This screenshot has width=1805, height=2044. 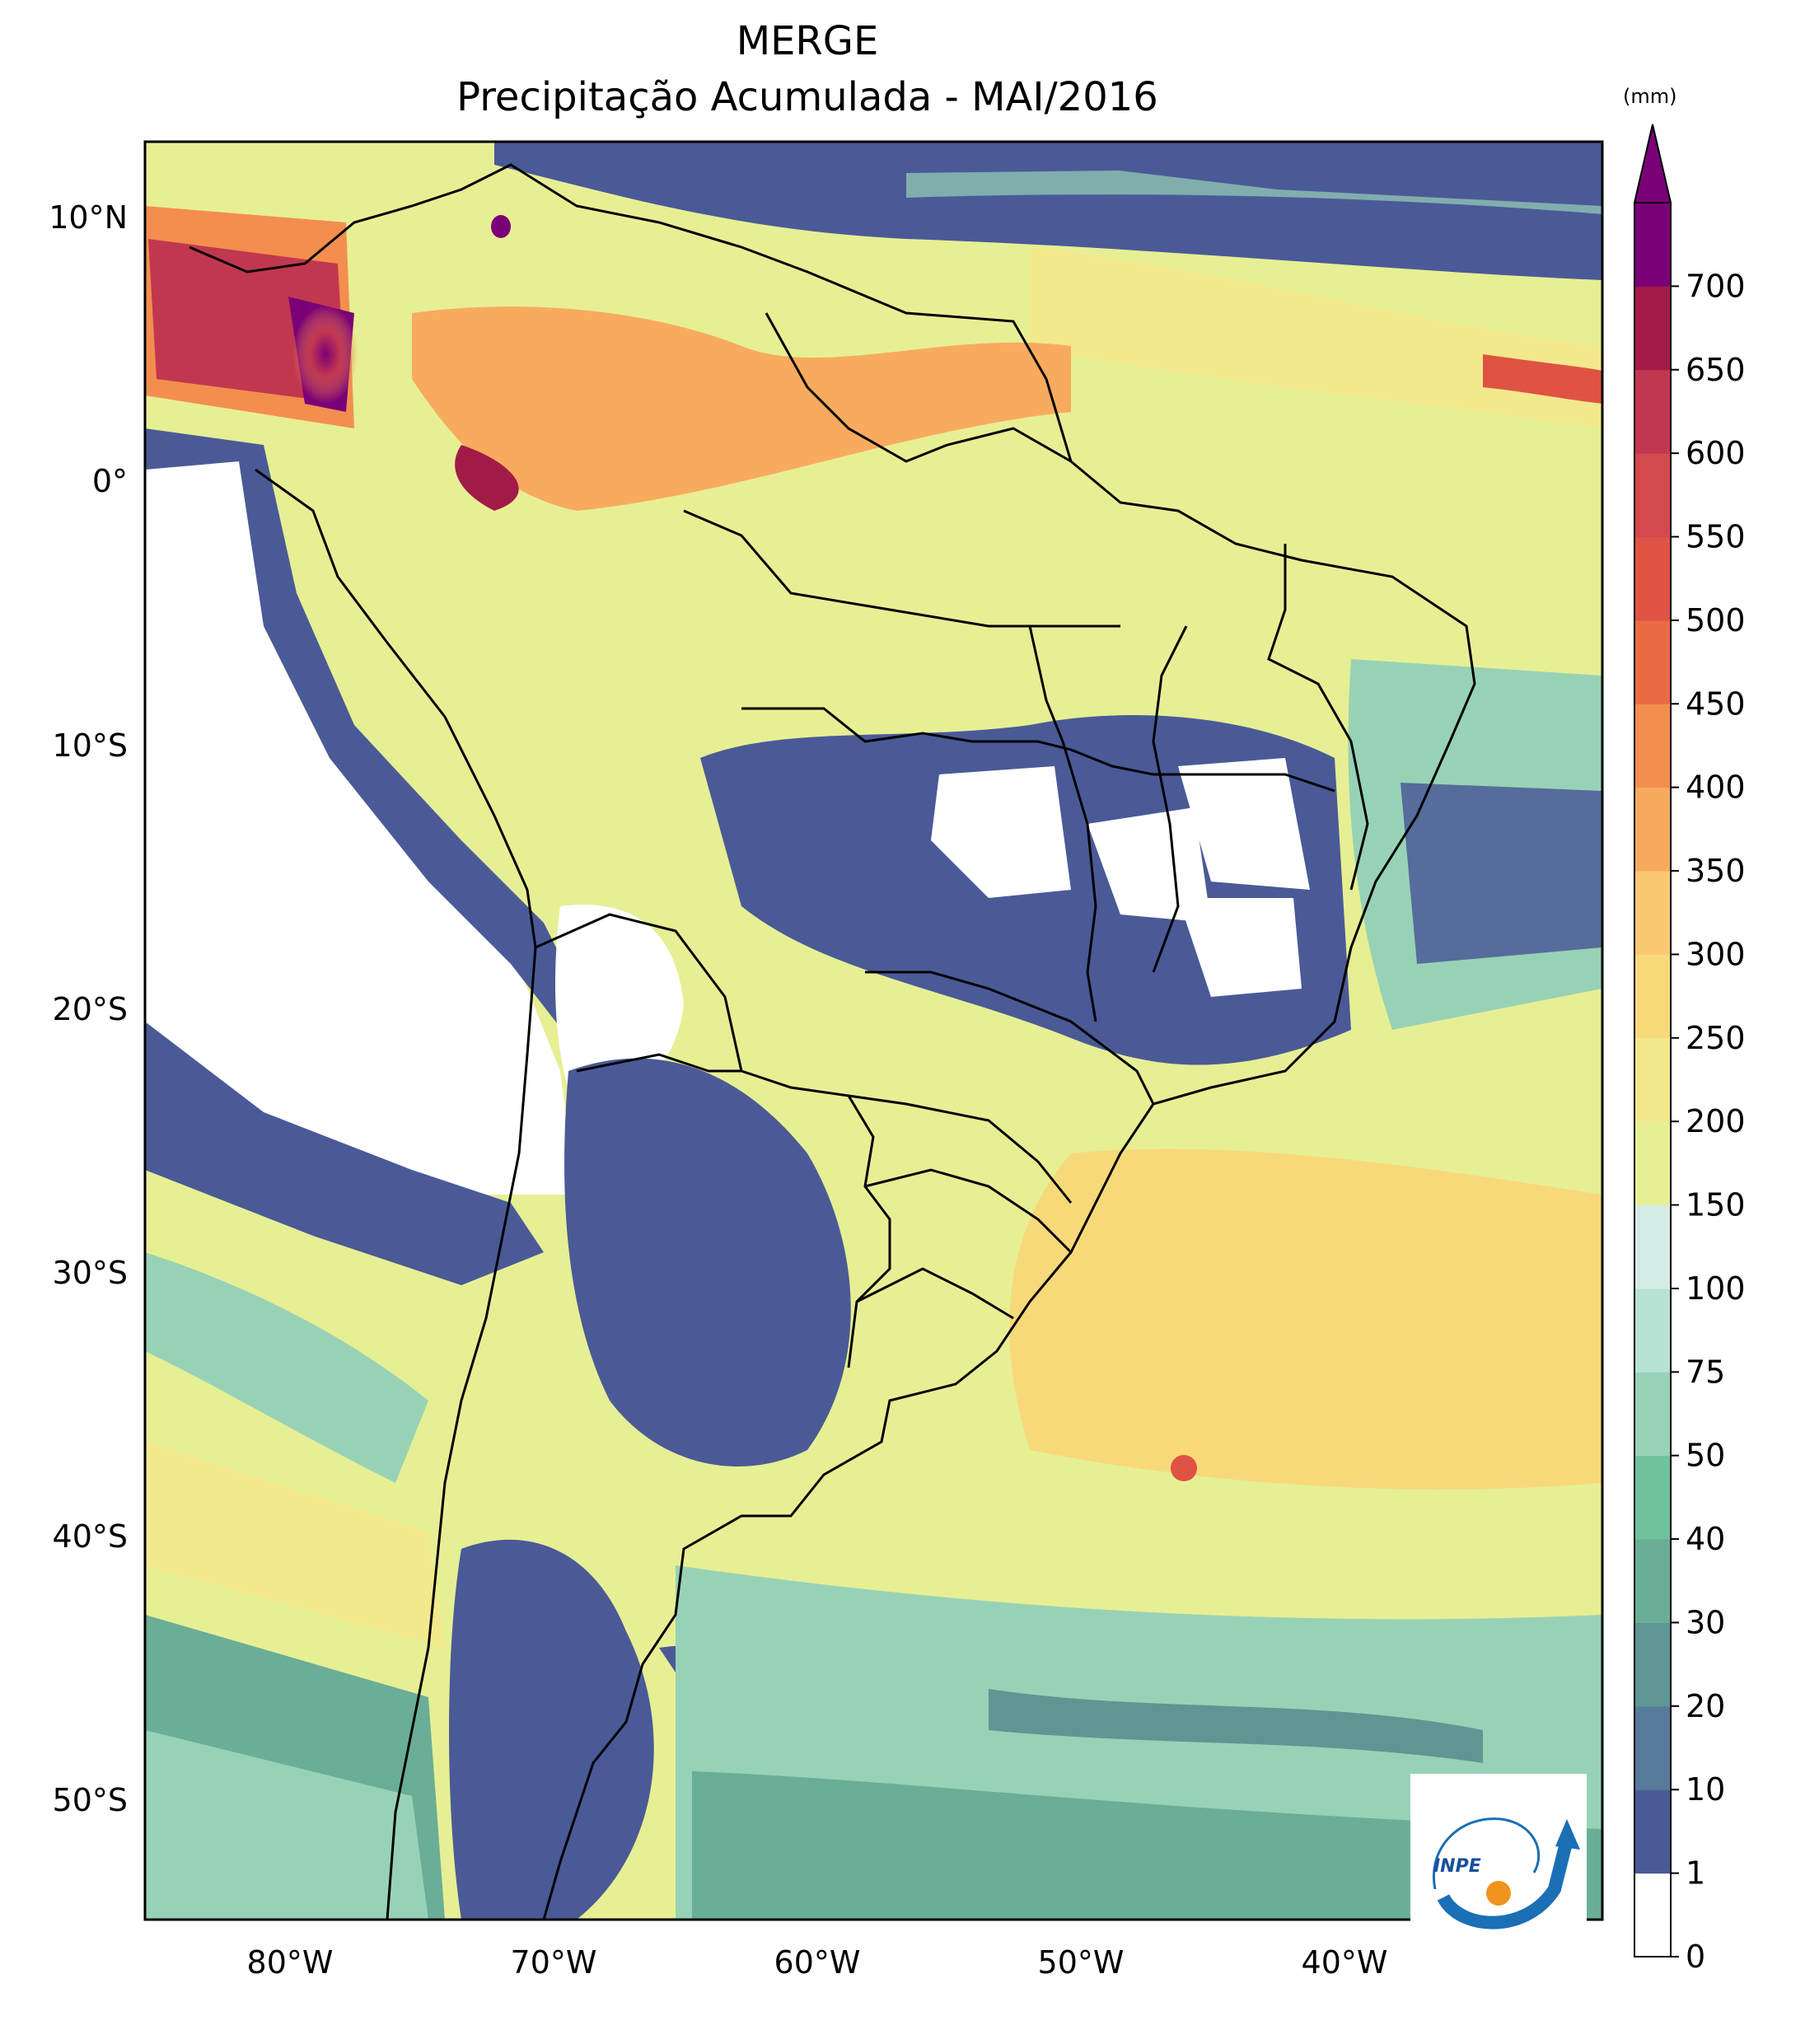 I want to click on colorbar-label: 250, so click(x=1716, y=1038).